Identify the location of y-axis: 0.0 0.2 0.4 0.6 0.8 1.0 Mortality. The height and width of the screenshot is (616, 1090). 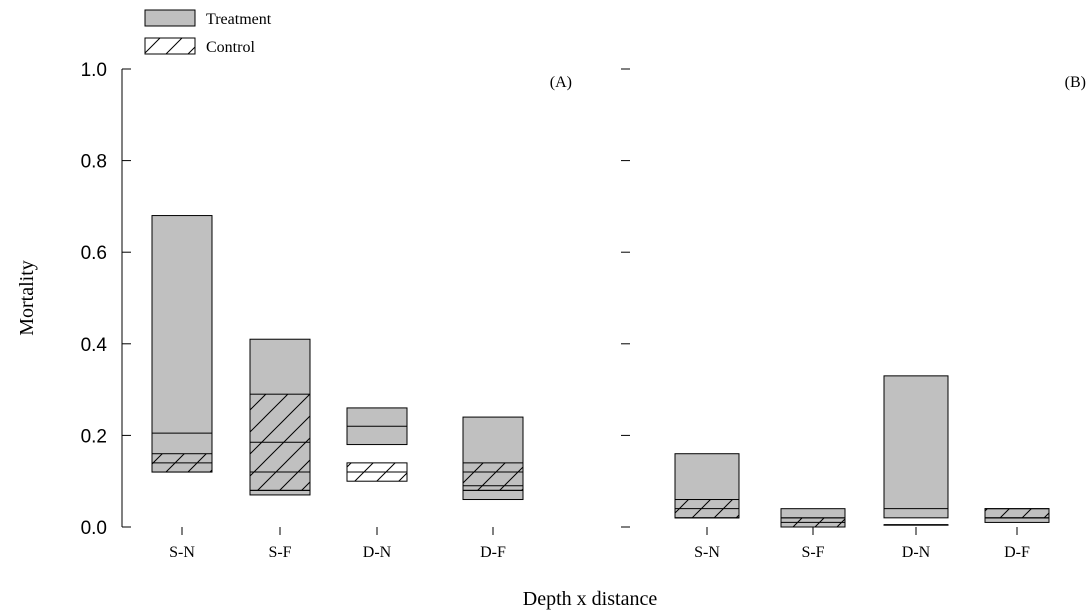
(73, 299).